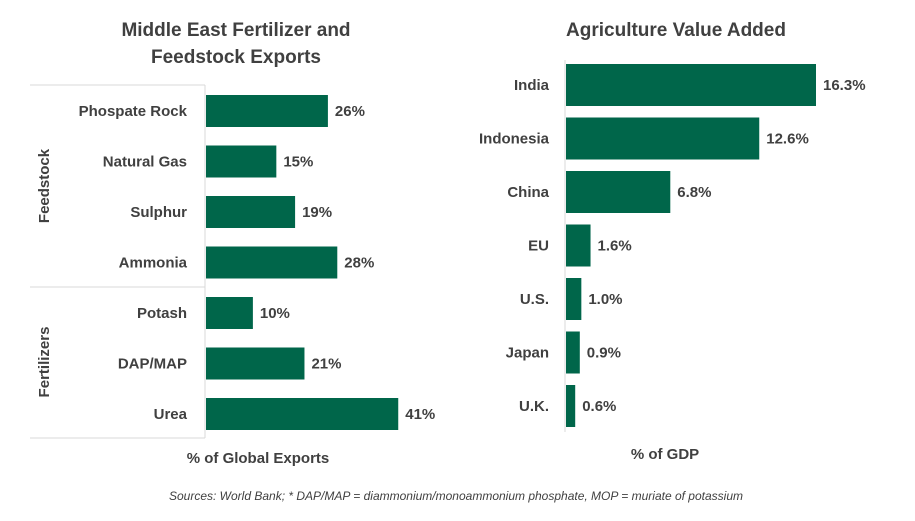  Describe the element at coordinates (171, 414) in the screenshot. I see `category-label-urea: Urea` at that location.